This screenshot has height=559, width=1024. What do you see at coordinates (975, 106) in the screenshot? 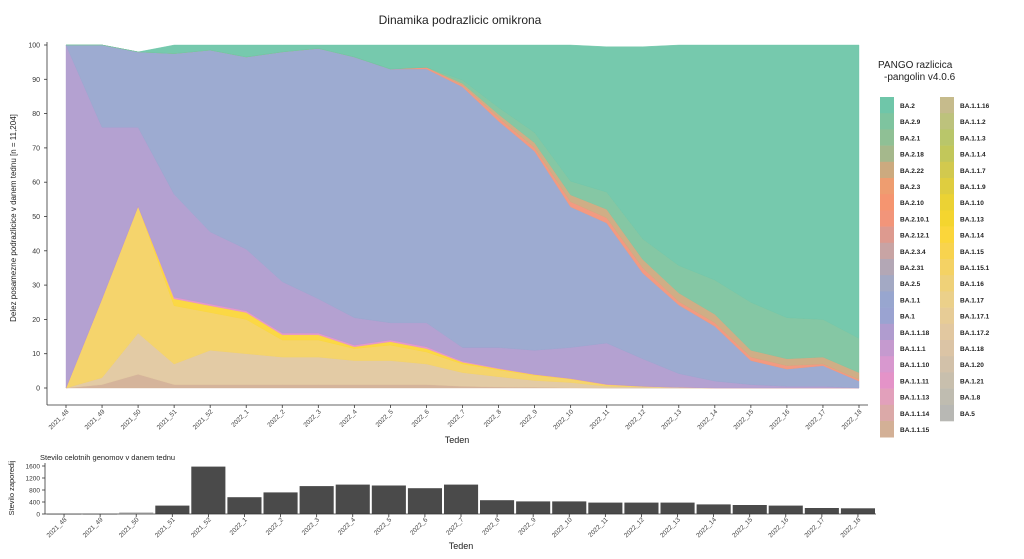
I see `legend-item-label: BA.1.1.16` at bounding box center [975, 106].